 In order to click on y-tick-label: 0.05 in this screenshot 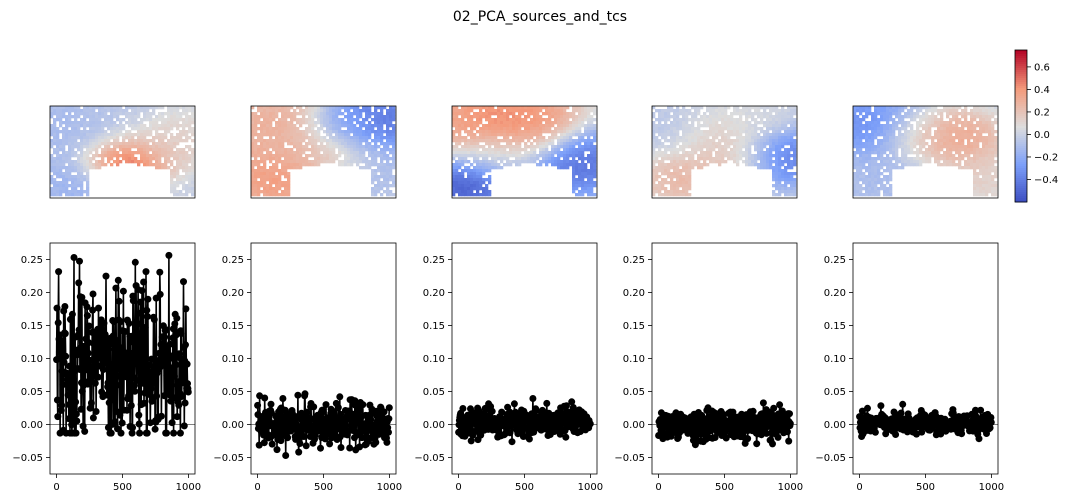, I will do `click(634, 392)`.